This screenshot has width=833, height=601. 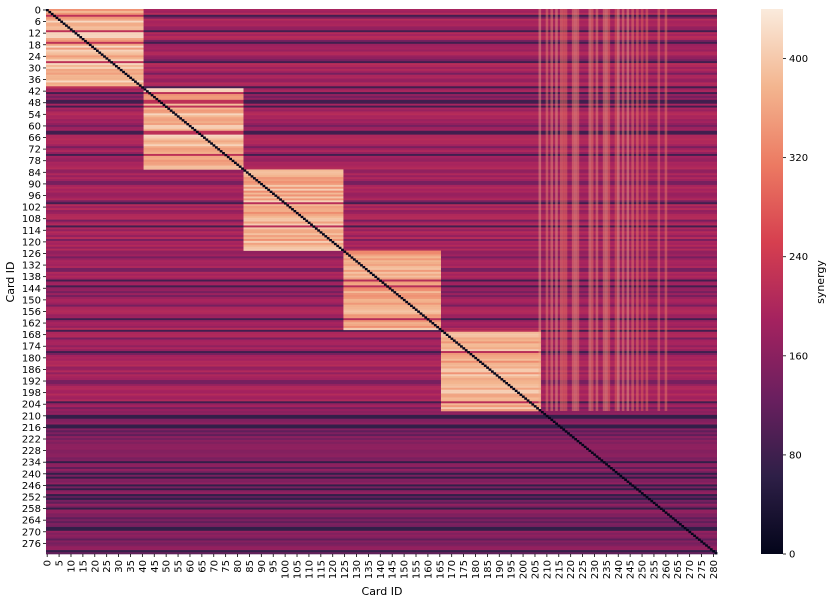 What do you see at coordinates (595, 569) in the screenshot?
I see `x-tick-label: 230` at bounding box center [595, 569].